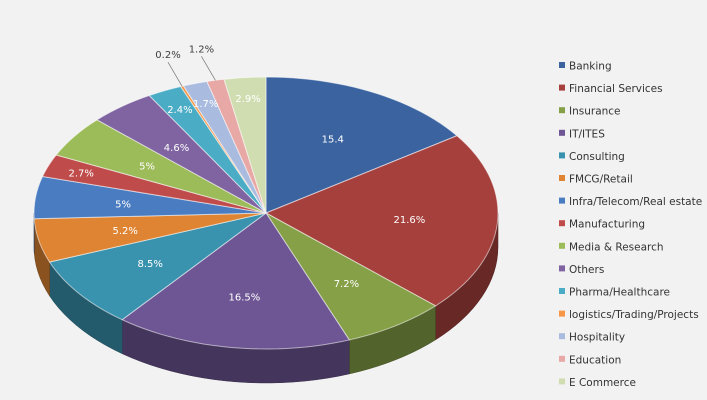 The width and height of the screenshot is (707, 400). What do you see at coordinates (149, 264) in the screenshot?
I see `data-label-consulting: 8.5%` at bounding box center [149, 264].